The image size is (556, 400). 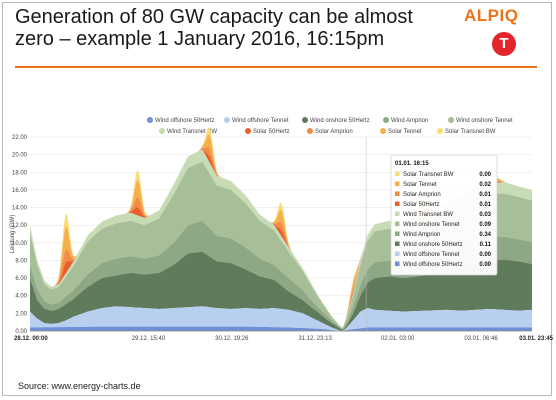 What do you see at coordinates (185, 121) in the screenshot?
I see `legend-label: Wind offshore 50Hertz` at bounding box center [185, 121].